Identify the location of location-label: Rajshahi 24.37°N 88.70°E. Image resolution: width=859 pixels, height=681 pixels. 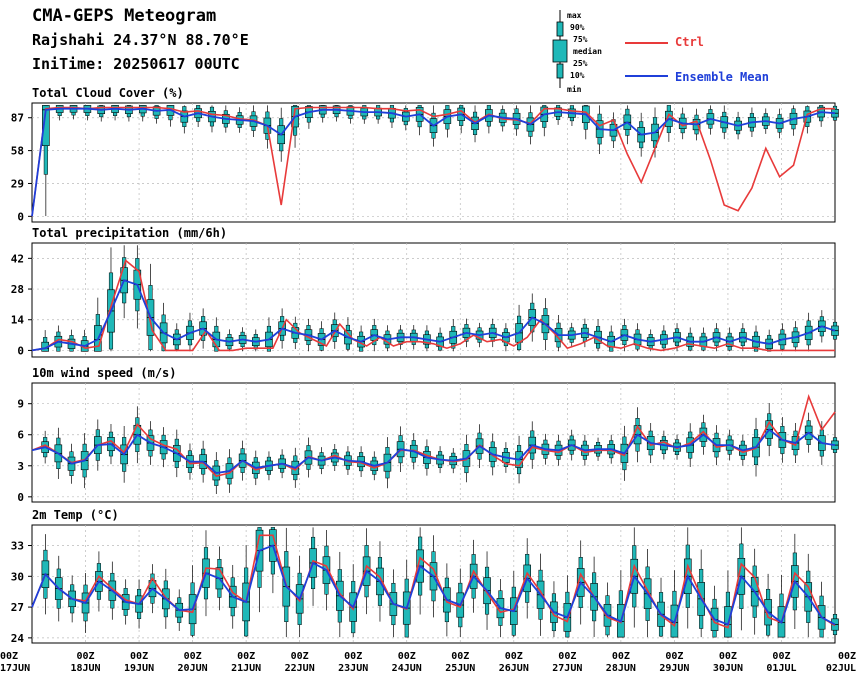
(140, 40).